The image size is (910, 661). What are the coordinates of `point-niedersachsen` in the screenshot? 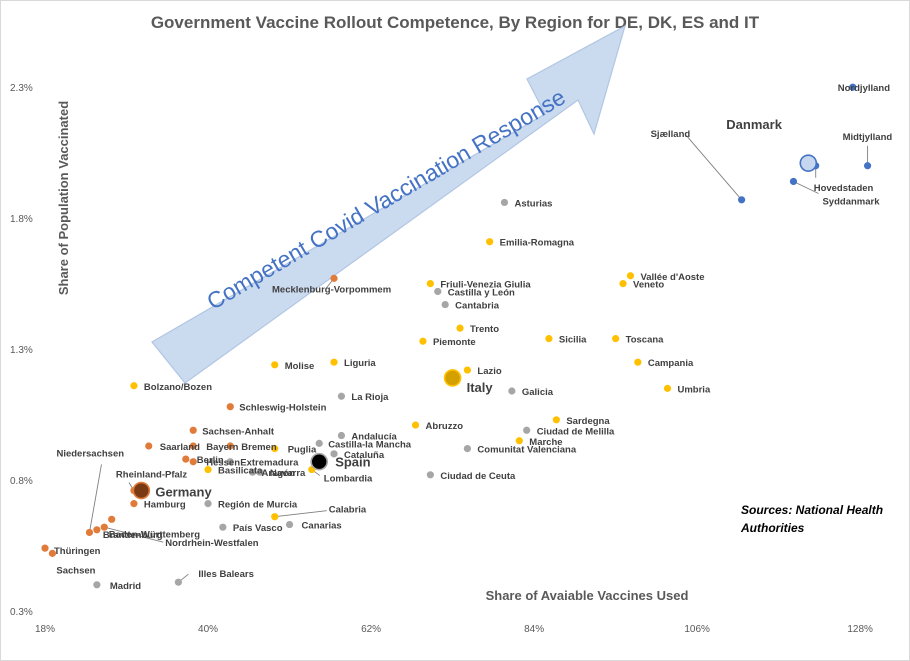 It's located at (89, 532).